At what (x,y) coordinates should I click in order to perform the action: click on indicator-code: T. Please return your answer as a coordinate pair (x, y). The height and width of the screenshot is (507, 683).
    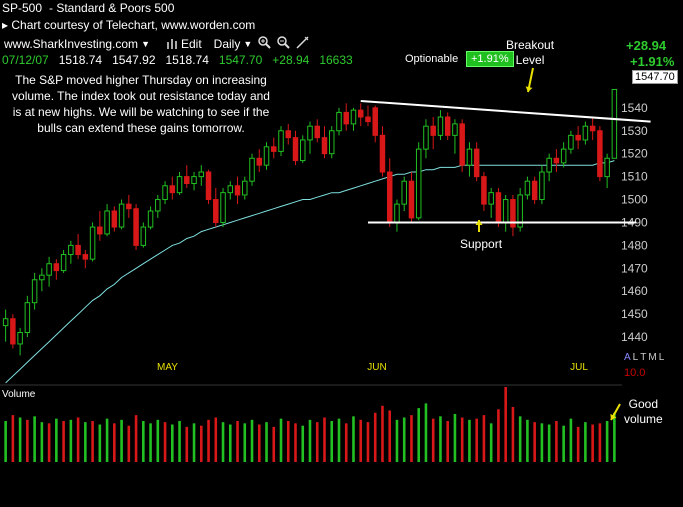
    Looking at the image, I should click on (643, 357).